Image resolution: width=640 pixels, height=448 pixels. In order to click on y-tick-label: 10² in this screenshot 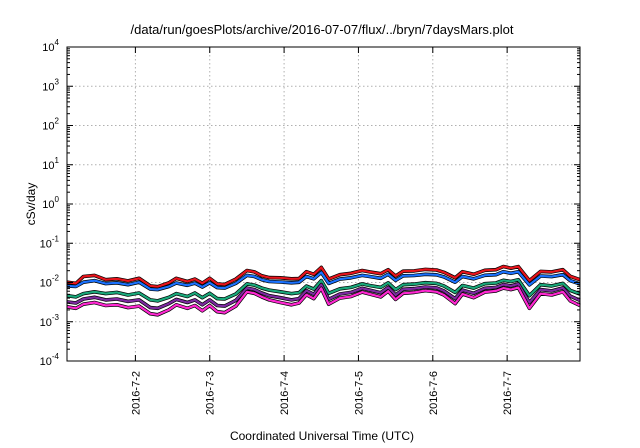, I will do `click(50, 125)`.